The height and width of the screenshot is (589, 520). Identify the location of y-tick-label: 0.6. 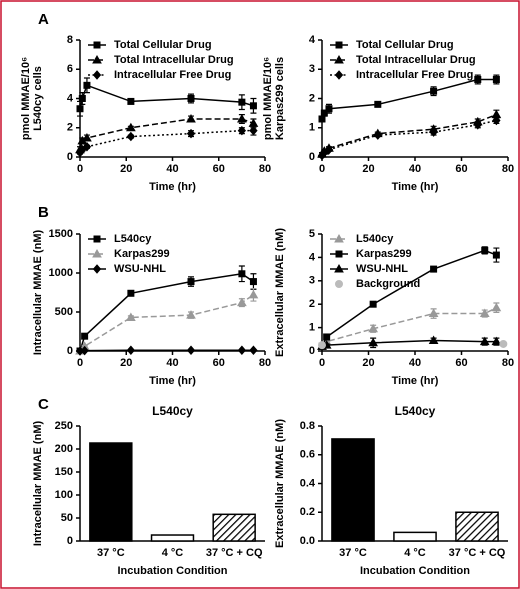
(307, 455).